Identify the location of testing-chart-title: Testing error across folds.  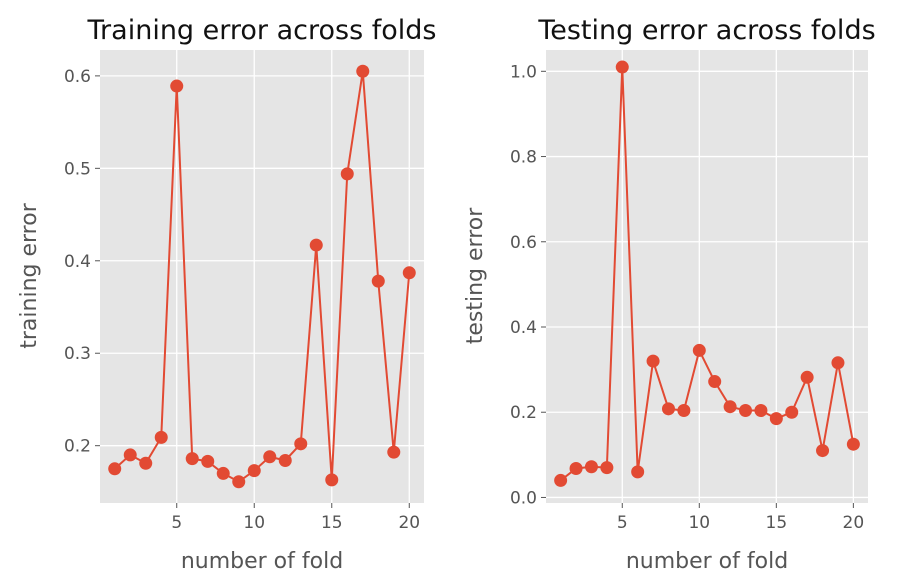
(706, 30).